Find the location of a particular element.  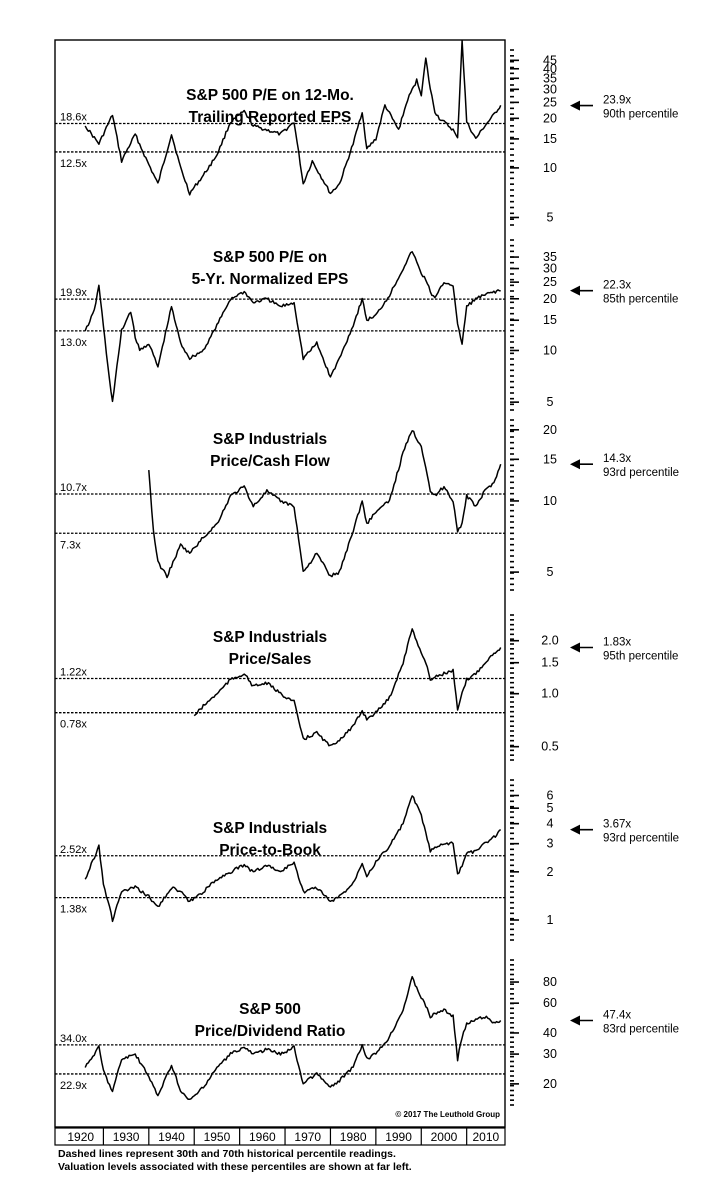

upper-percentile-label: 18.6x is located at coordinates (73, 118).